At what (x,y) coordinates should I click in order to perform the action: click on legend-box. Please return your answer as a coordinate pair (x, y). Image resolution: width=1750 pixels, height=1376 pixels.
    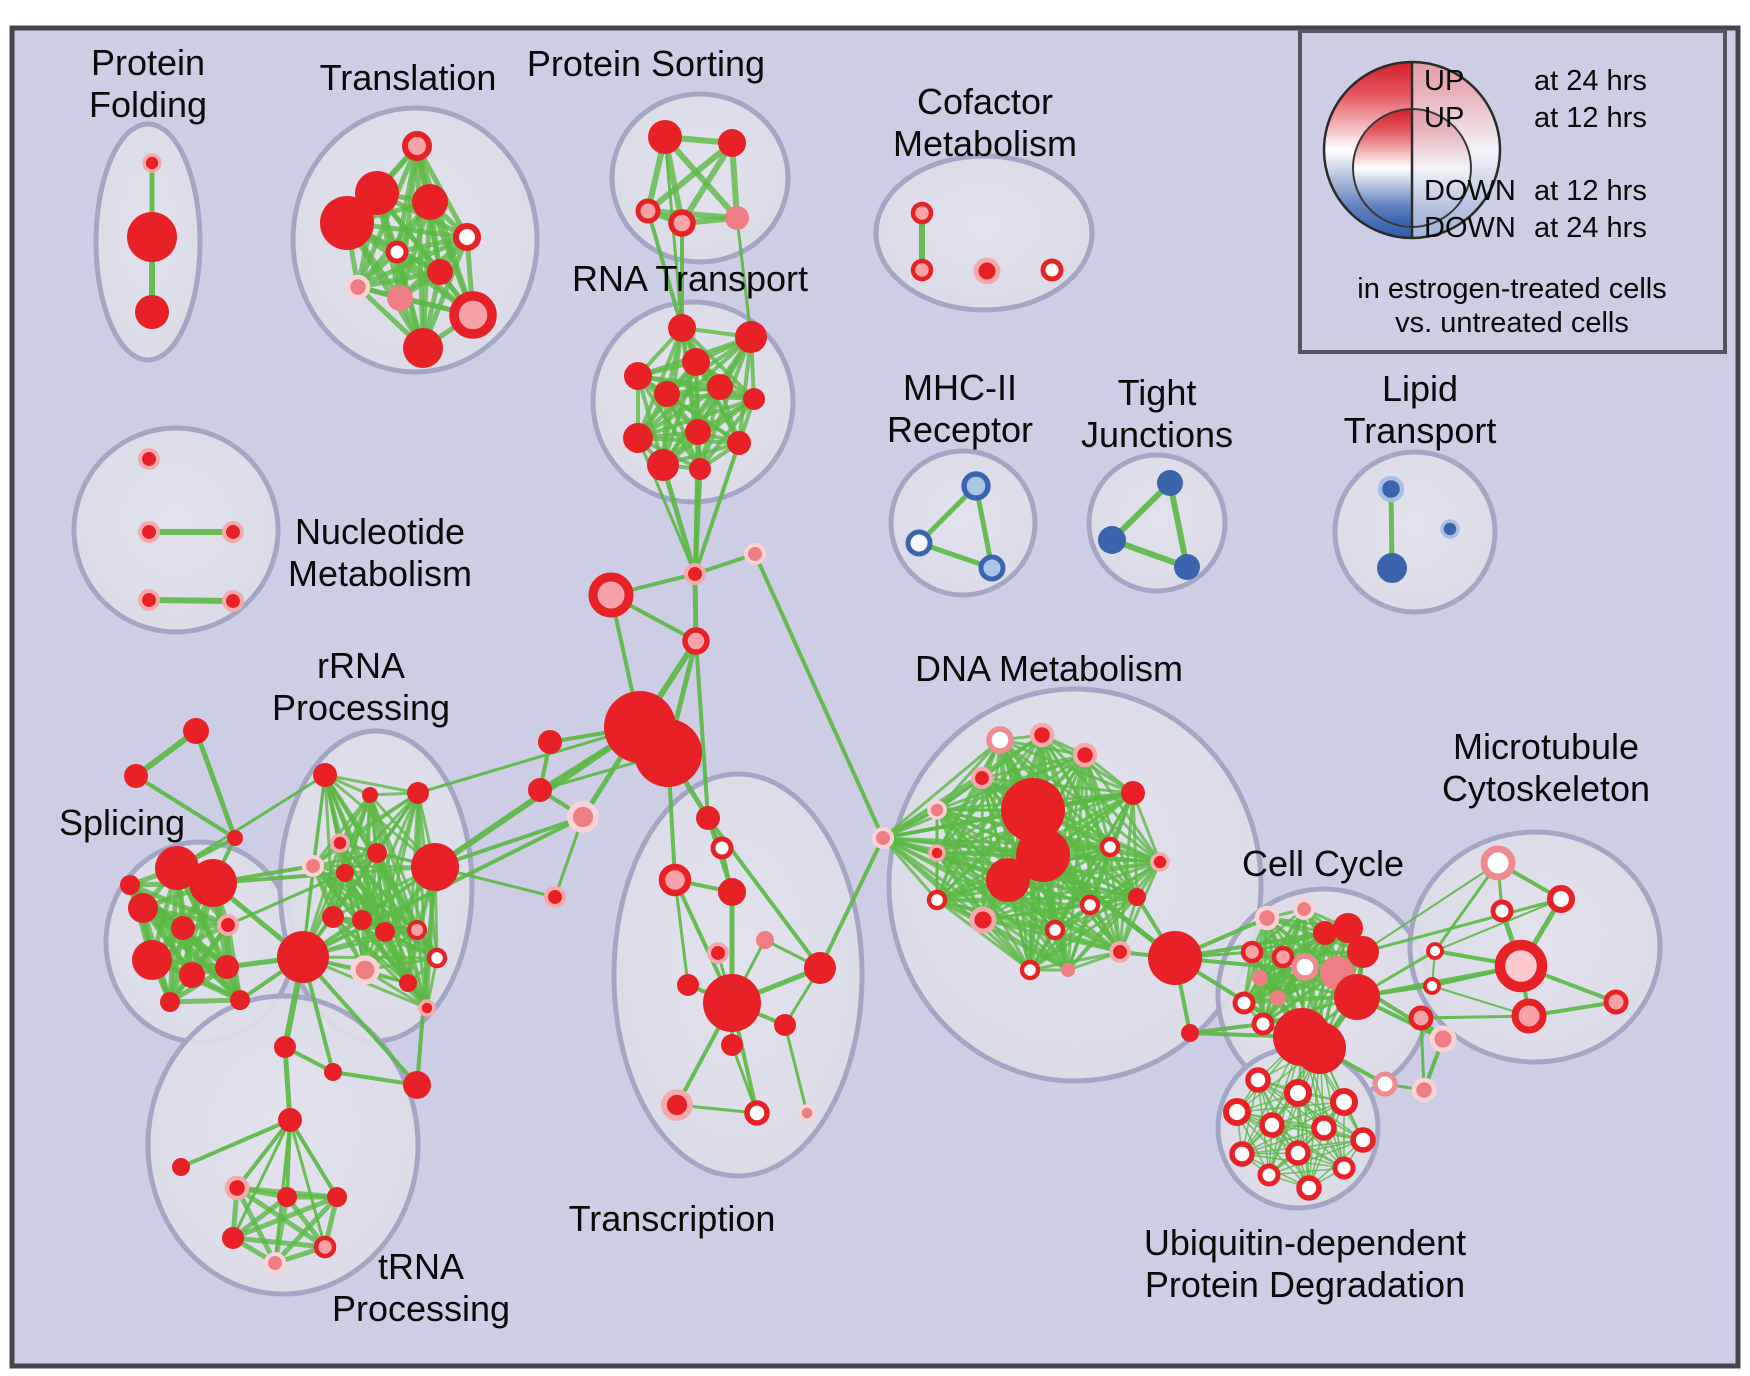
    Looking at the image, I should click on (1512, 191).